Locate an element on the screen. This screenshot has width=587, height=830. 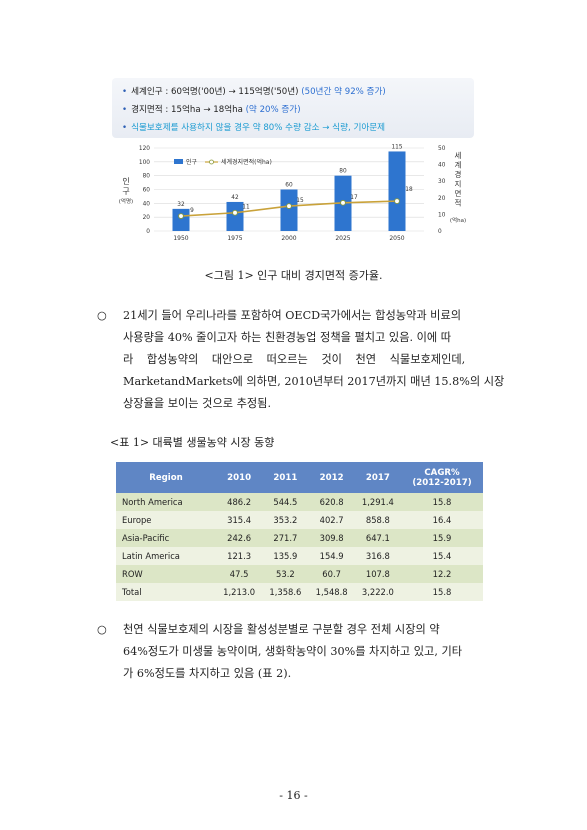
value-cell: 53.2 is located at coordinates (285, 574).